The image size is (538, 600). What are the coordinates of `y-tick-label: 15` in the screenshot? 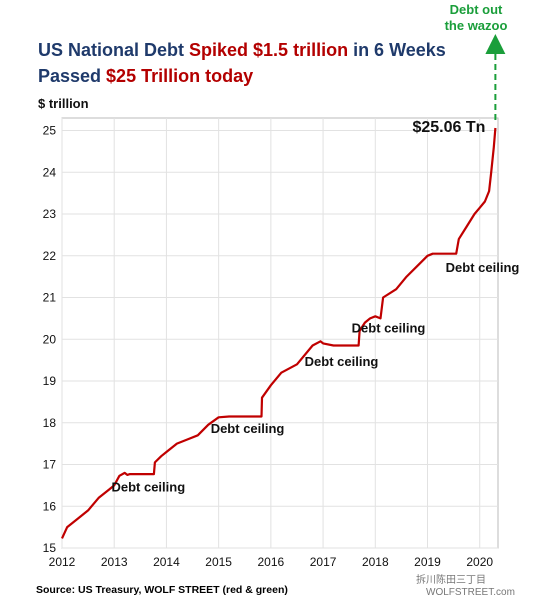 It's located at (50, 548).